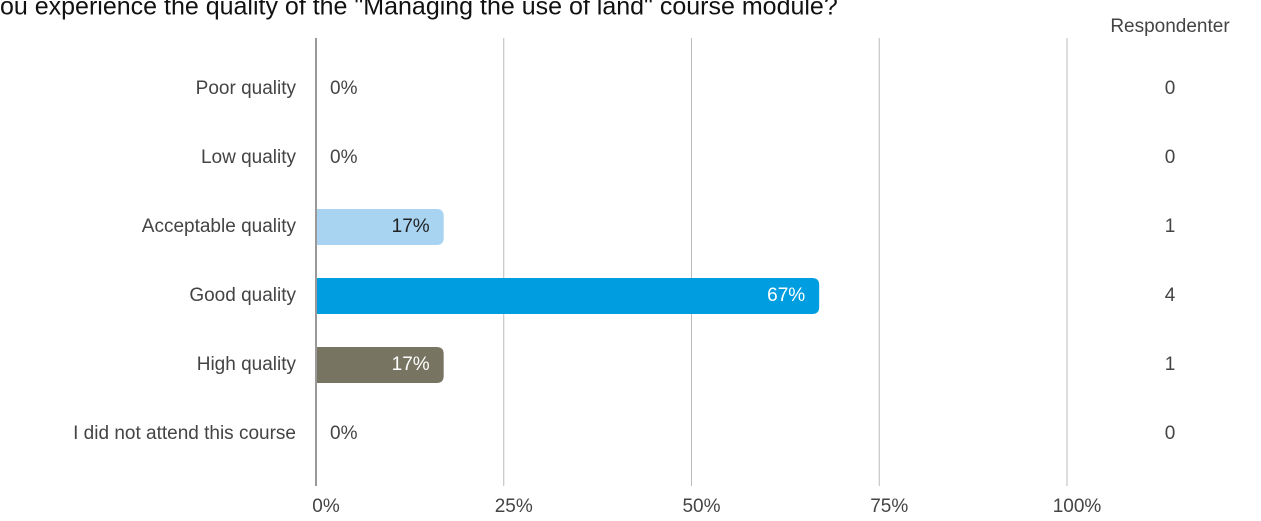 The height and width of the screenshot is (521, 1261). Describe the element at coordinates (786, 295) in the screenshot. I see `value-label: 67%` at that location.